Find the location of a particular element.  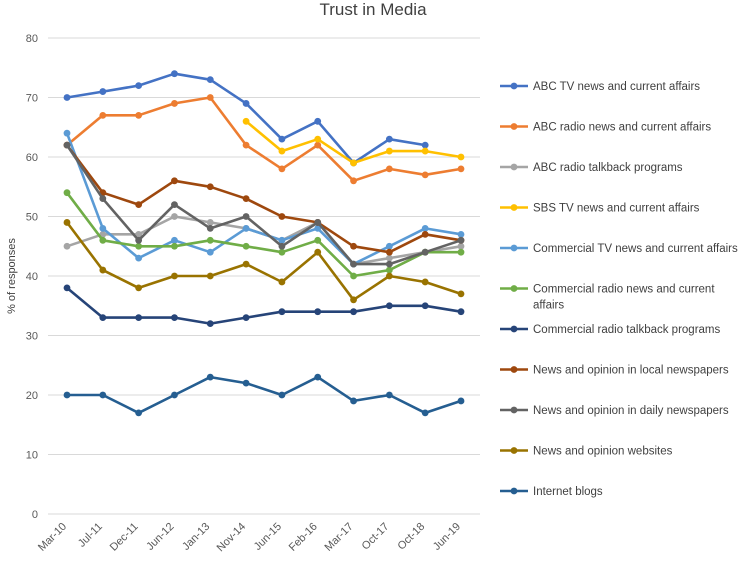

x-tick-label: Jun-19 is located at coordinates (447, 537).